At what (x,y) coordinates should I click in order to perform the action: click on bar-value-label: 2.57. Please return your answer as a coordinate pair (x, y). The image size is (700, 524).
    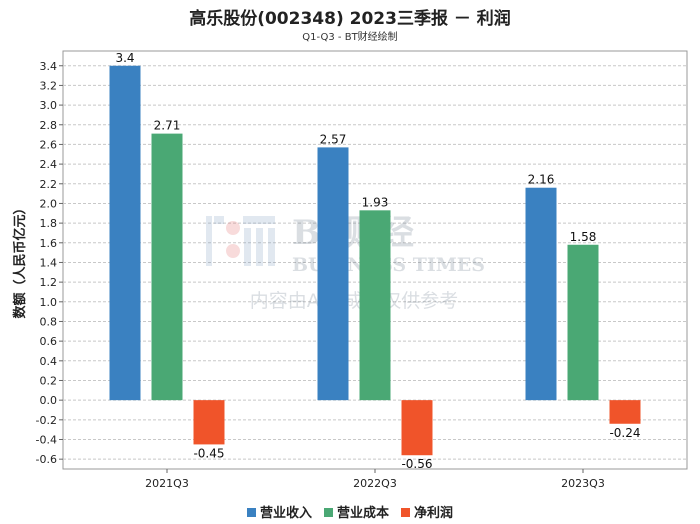
    Looking at the image, I should click on (333, 139).